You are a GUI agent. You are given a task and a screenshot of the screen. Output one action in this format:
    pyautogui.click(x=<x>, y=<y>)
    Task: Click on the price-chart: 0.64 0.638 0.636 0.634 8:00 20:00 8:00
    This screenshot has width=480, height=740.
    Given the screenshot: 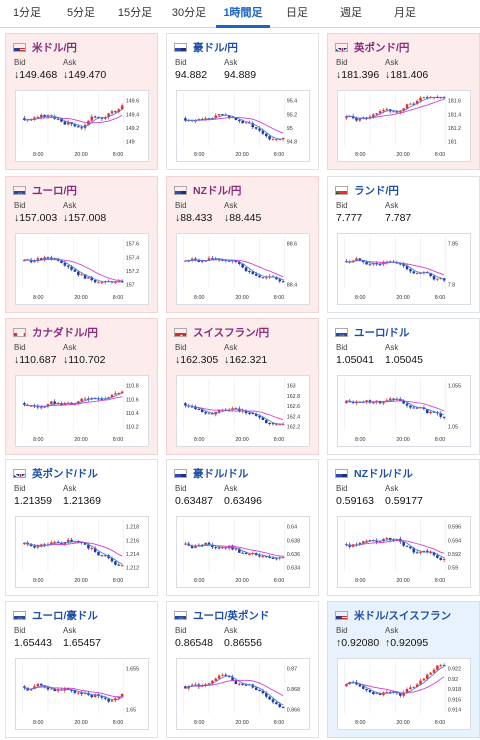 What is the action you would take?
    pyautogui.click(x=243, y=552)
    